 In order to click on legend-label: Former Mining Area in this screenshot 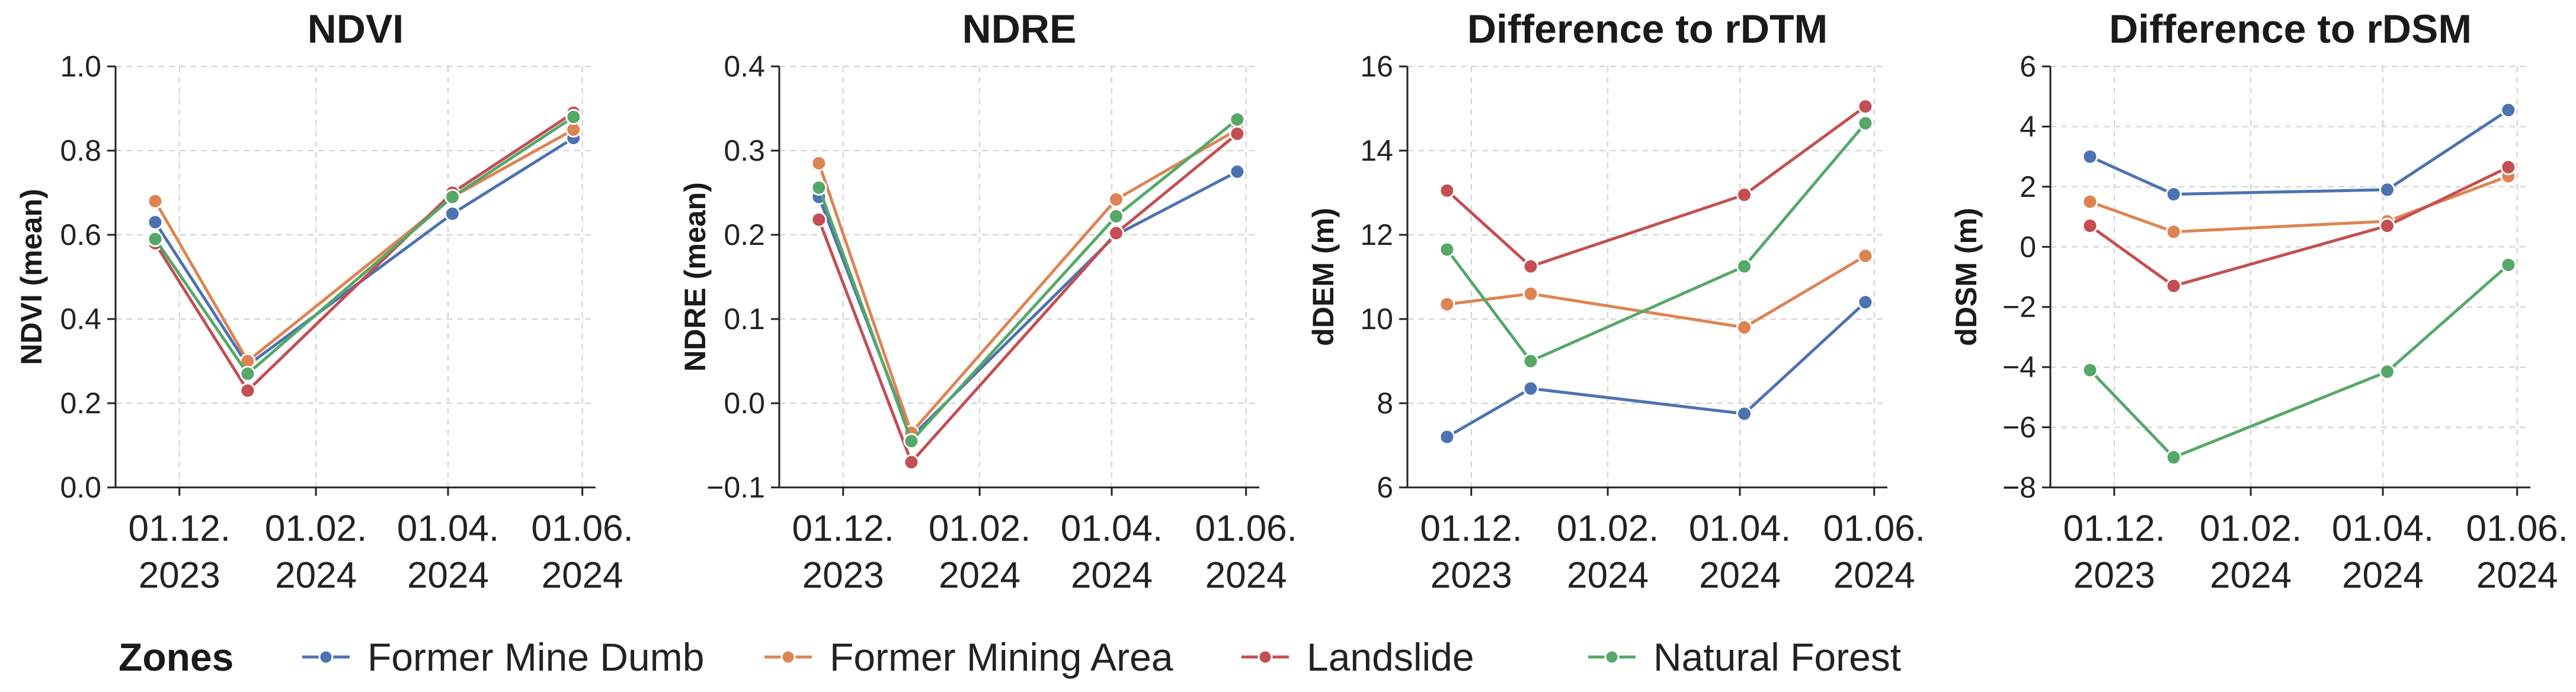, I will do `click(1001, 657)`.